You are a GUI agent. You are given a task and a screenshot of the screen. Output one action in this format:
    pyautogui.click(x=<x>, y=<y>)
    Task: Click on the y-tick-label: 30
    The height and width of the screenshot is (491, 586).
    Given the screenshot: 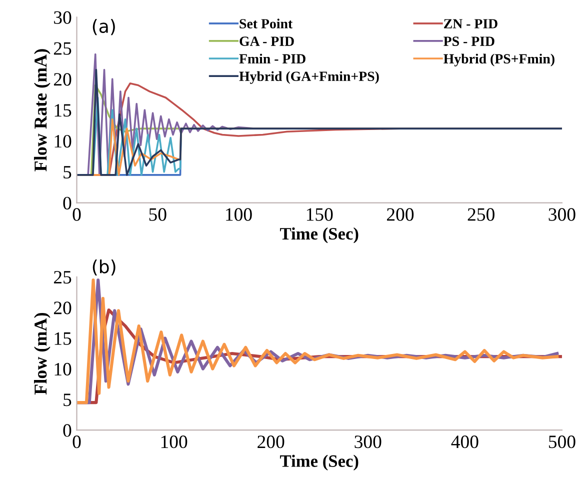 What is the action you would take?
    pyautogui.click(x=63, y=17)
    